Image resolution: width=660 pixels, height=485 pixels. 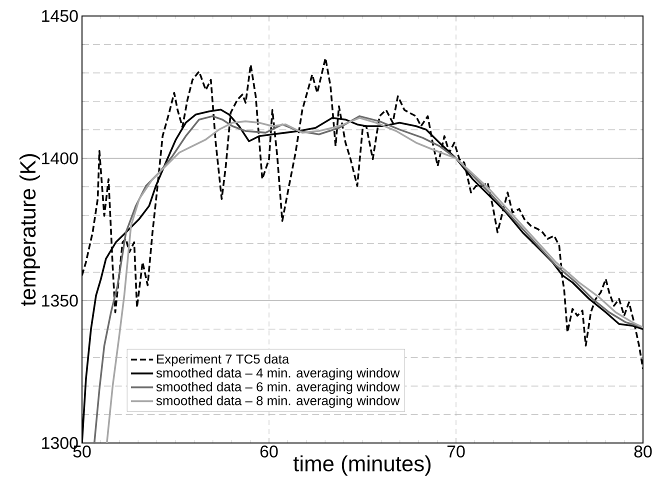 I want to click on legend-label: Experiment 7 TC5 data, so click(x=223, y=360).